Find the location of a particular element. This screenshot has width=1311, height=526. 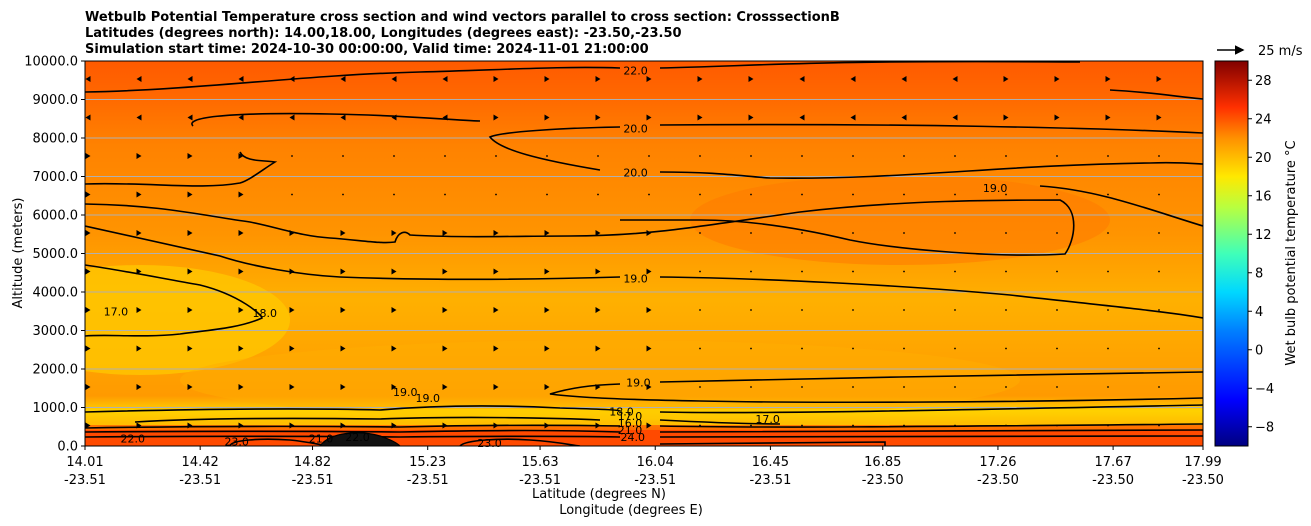

colorbar-tick-label: −8 is located at coordinates (1264, 427).